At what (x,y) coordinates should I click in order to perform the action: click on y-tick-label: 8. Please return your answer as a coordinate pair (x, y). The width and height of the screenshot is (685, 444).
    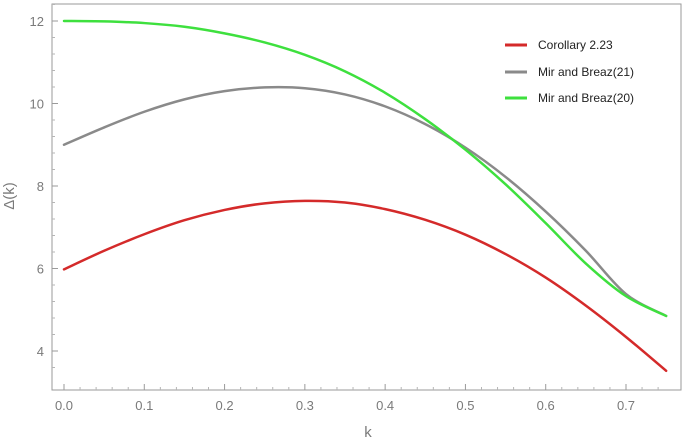
    Looking at the image, I should click on (40, 186).